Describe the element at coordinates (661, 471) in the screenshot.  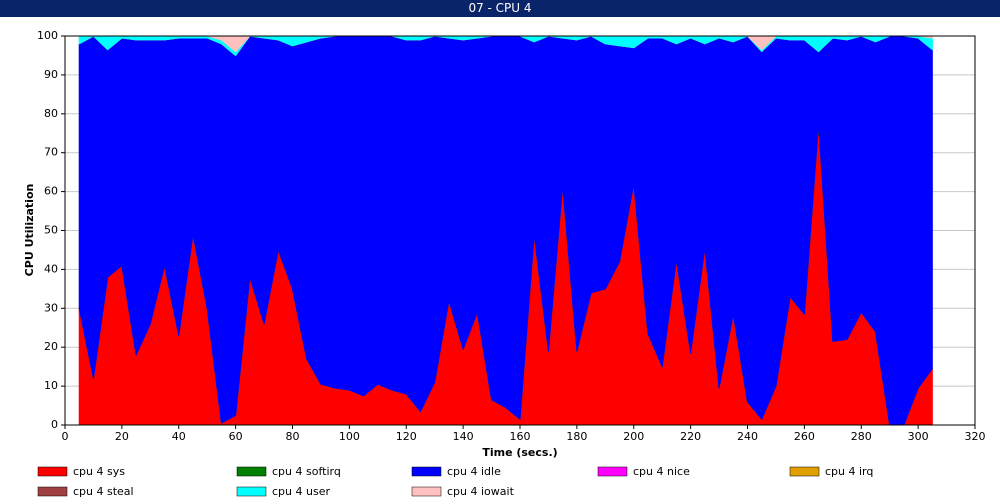
I see `legend-label: cpu 4 nice` at that location.